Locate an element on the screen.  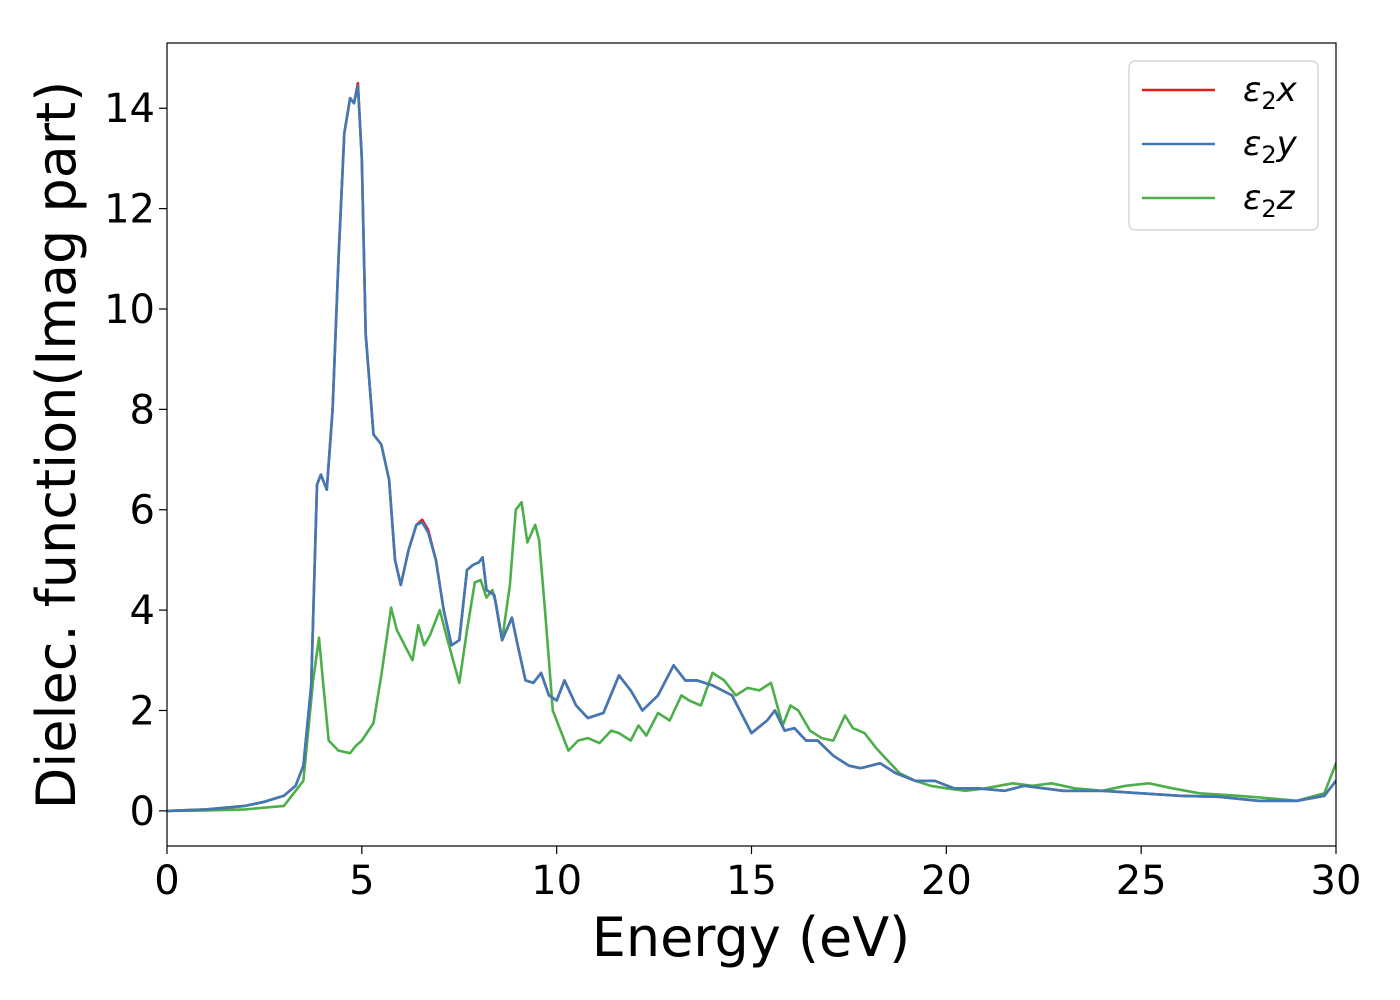
legend-label: ε2x is located at coordinates (1270, 92).